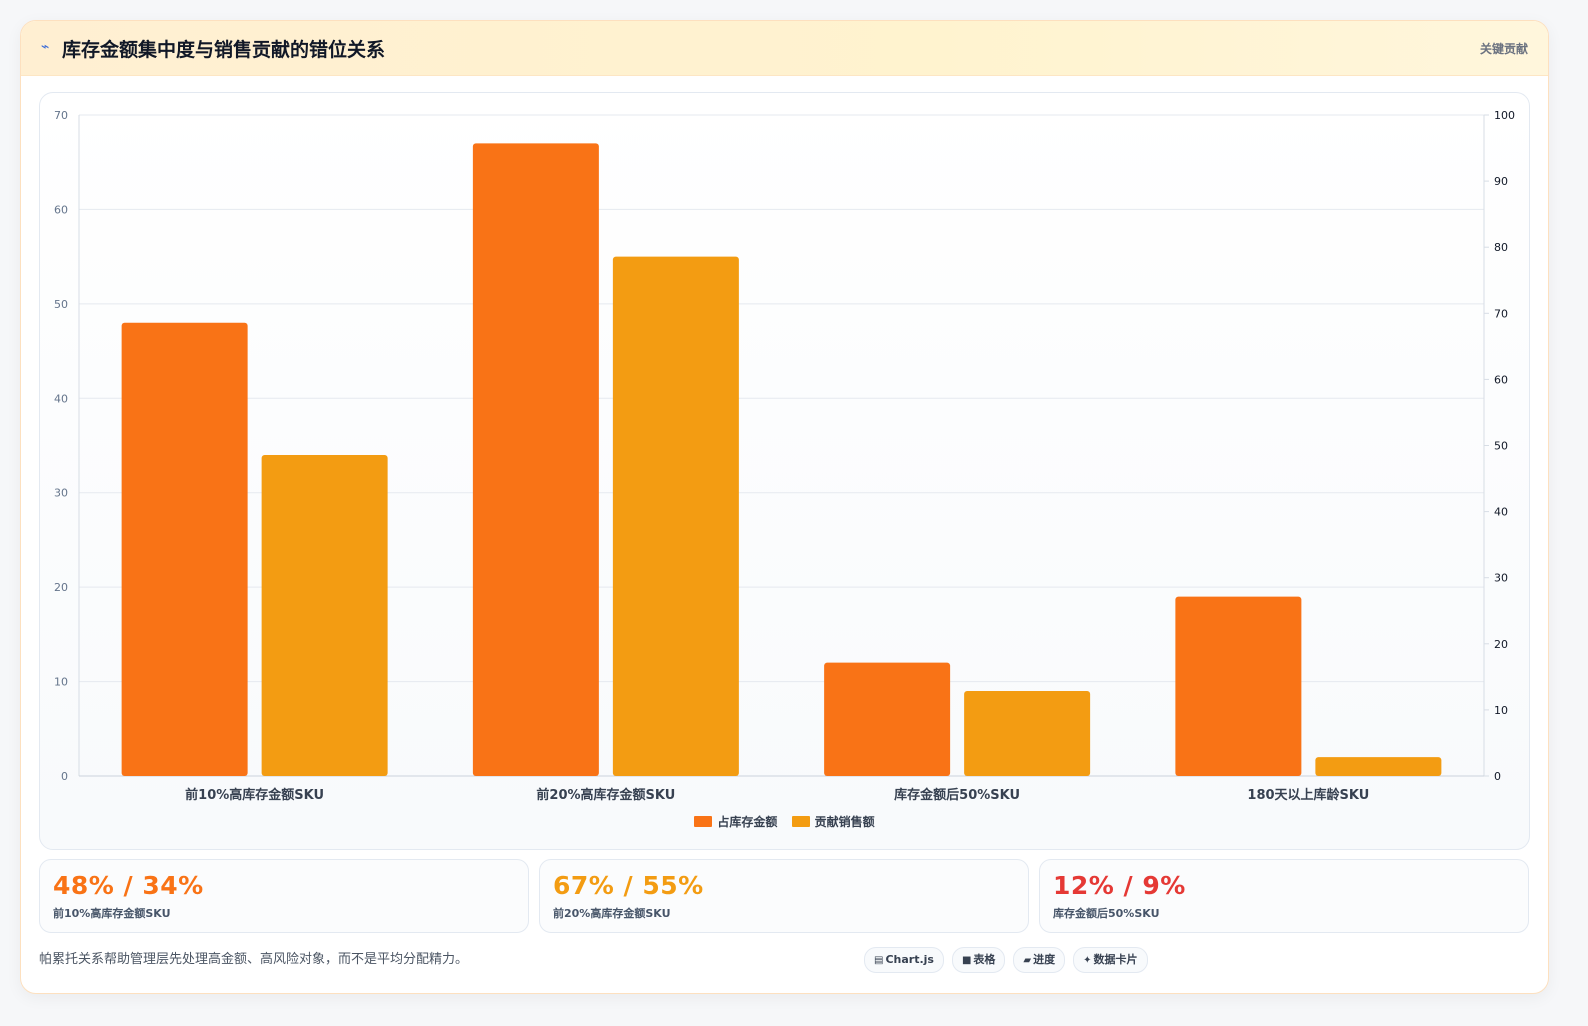  Describe the element at coordinates (61, 682) in the screenshot. I see `y-tick-label: 10` at that location.